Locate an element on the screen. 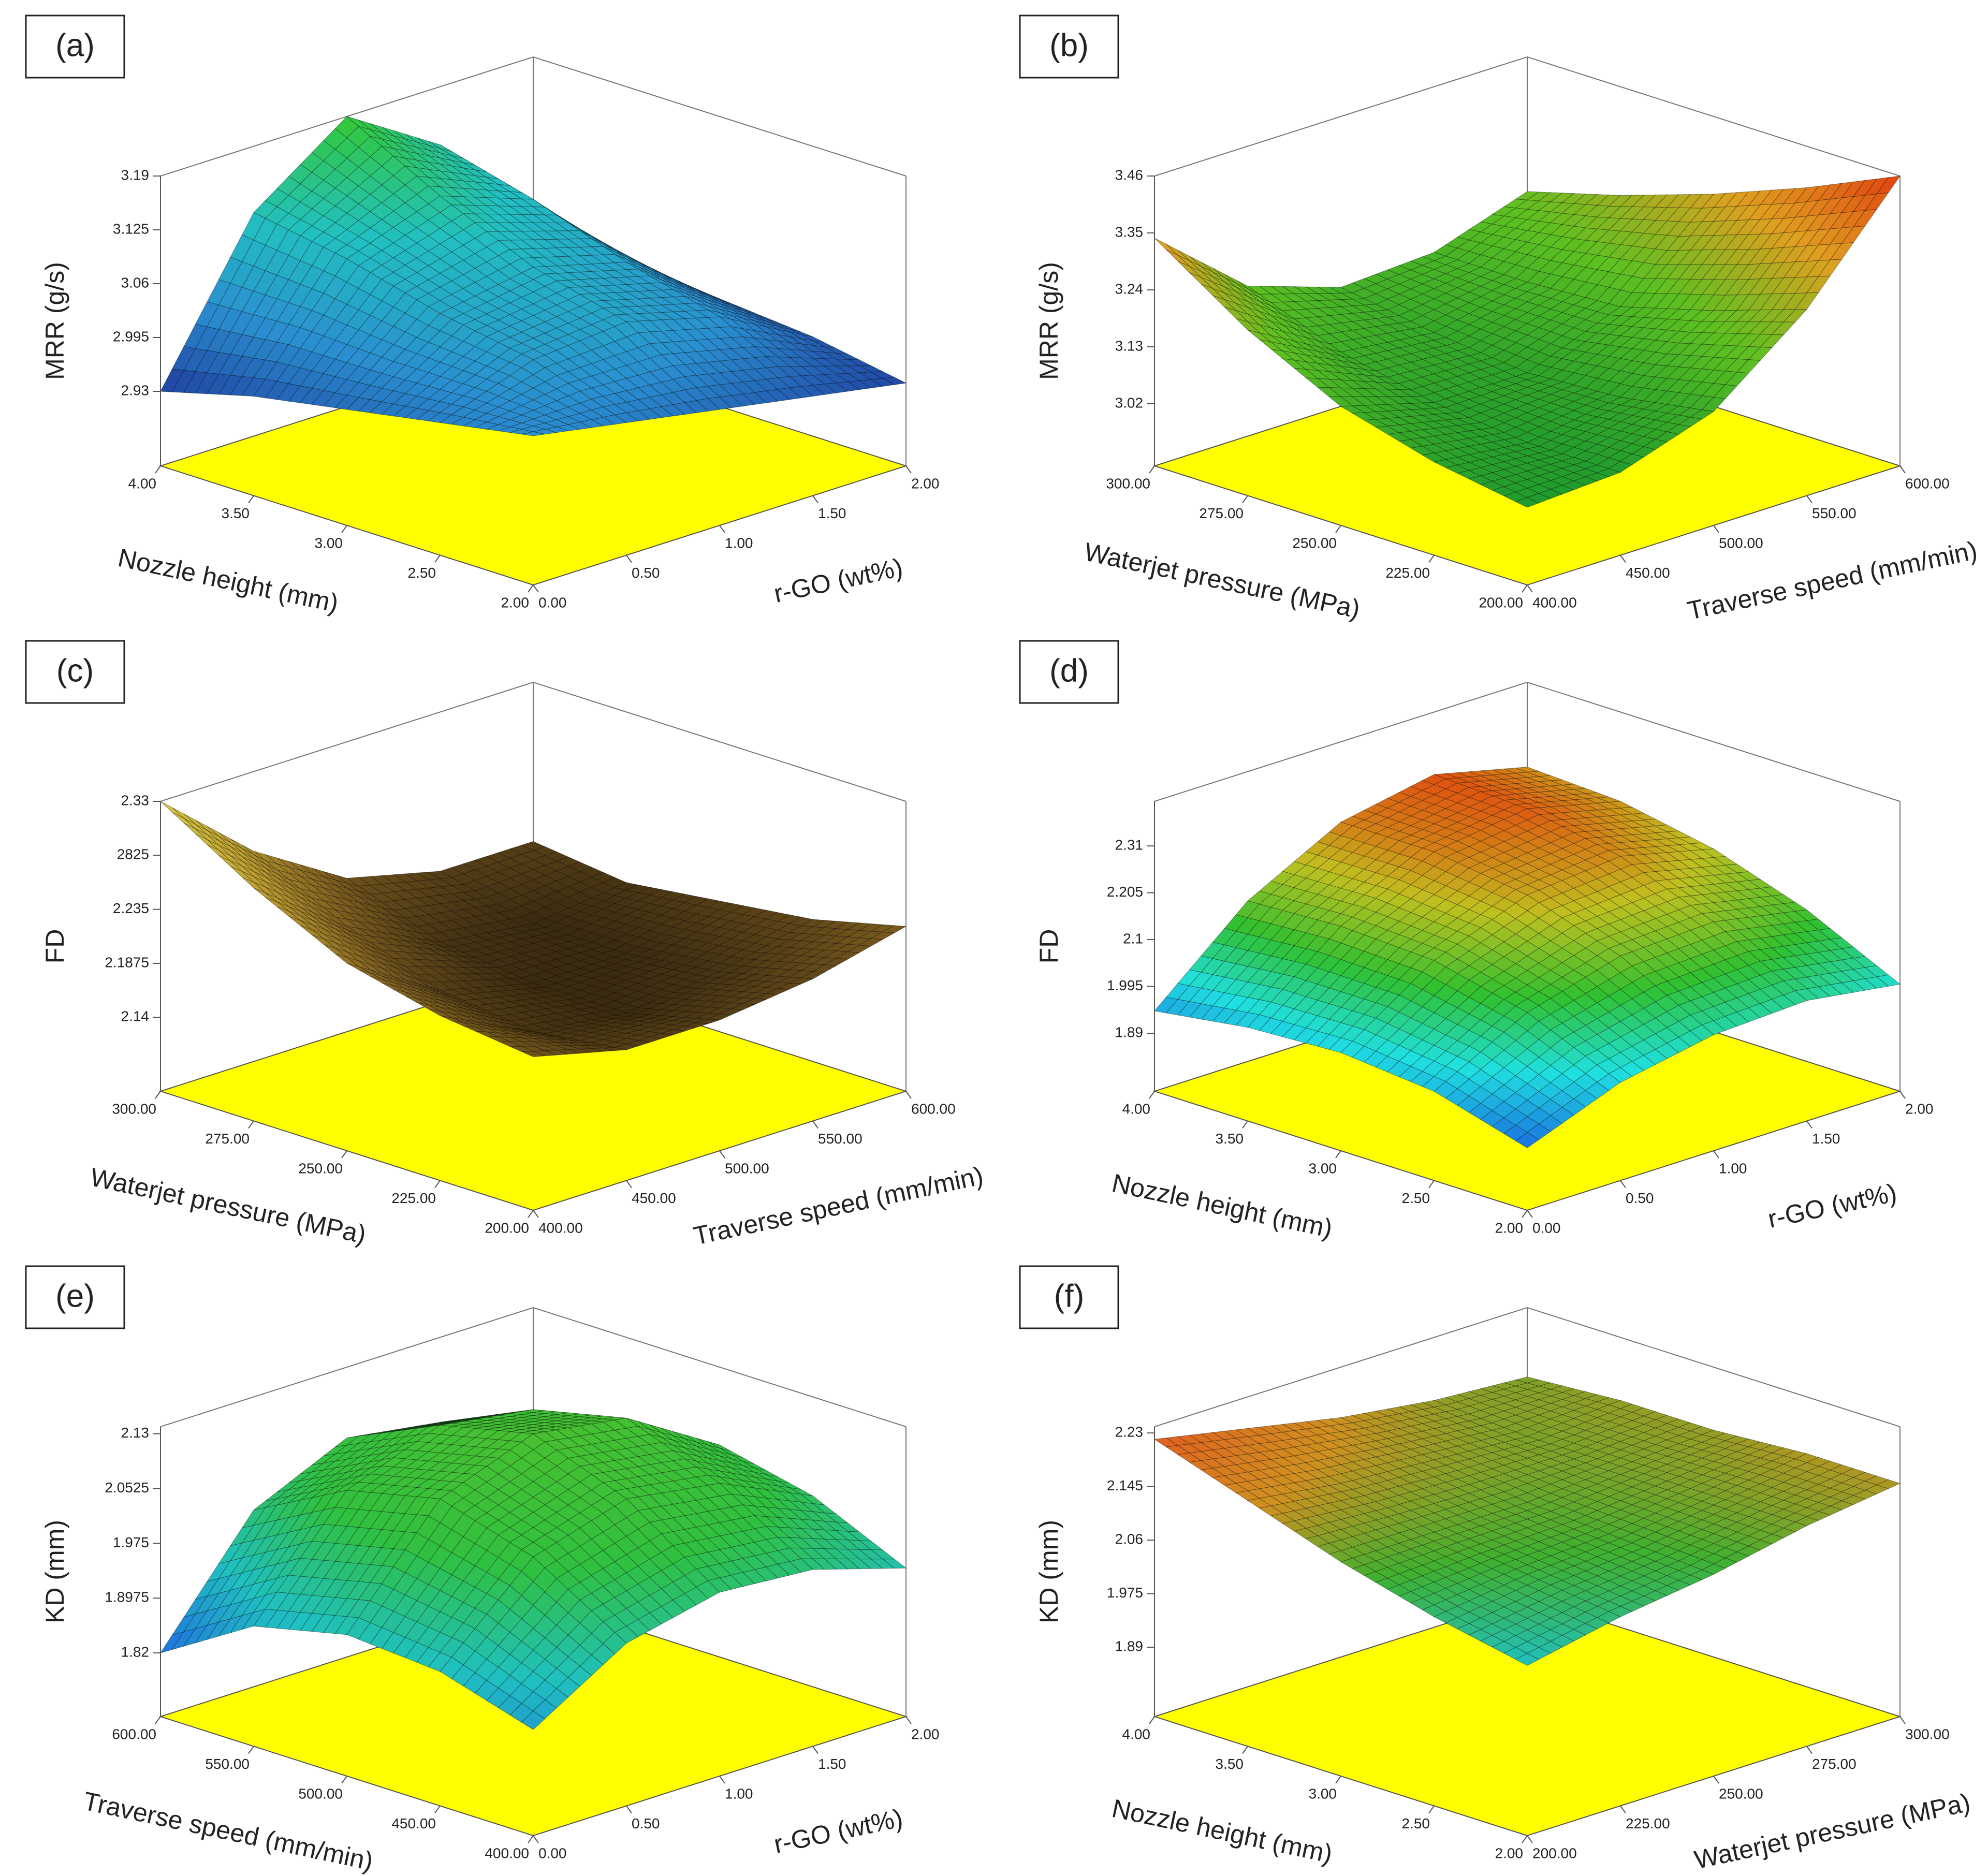 This screenshot has width=1988, height=1876. z-tick-label: 2825 is located at coordinates (133, 854).